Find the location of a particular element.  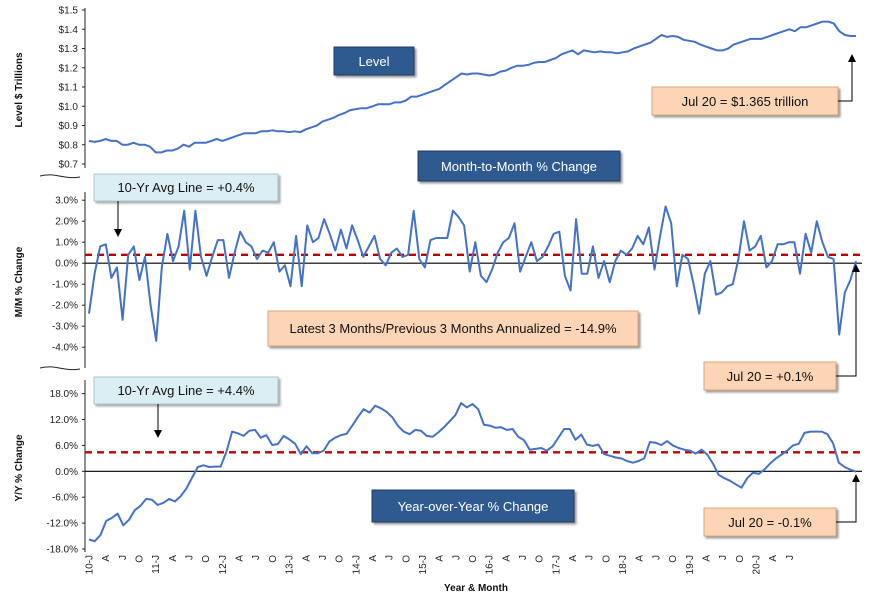

y-tick-label: $0.8 is located at coordinates (69, 145).